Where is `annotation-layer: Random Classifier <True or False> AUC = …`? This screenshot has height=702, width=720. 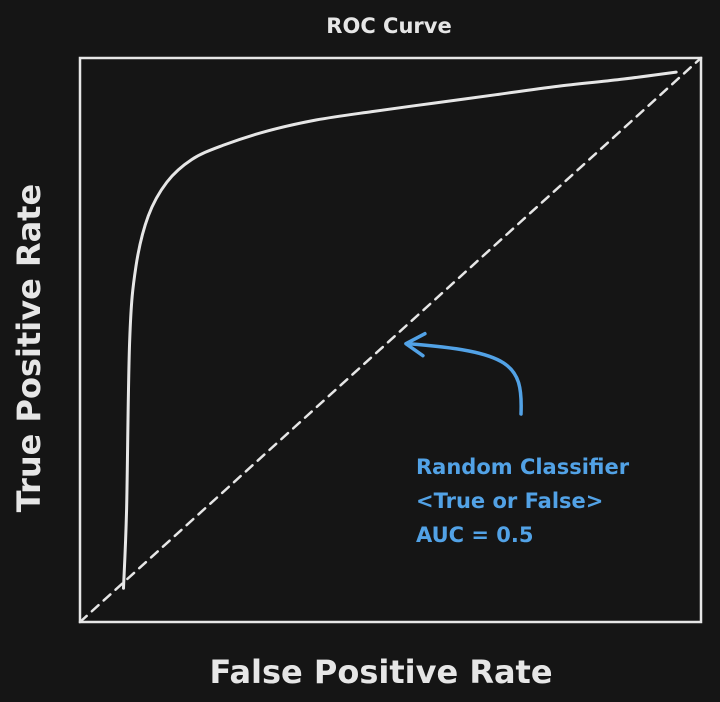
annotation-layer: Random Classifier <True or False> AUC = … is located at coordinates (517, 439).